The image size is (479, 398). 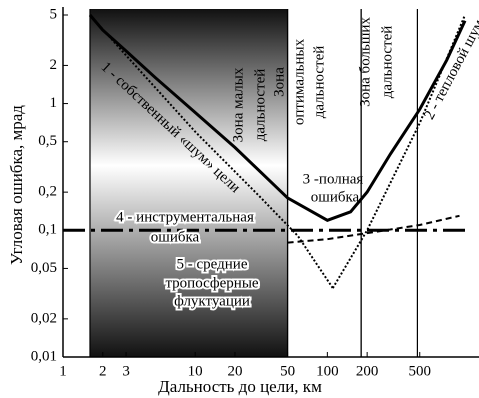 What do you see at coordinates (234, 371) in the screenshot?
I see `x-tick-label: 20` at bounding box center [234, 371].